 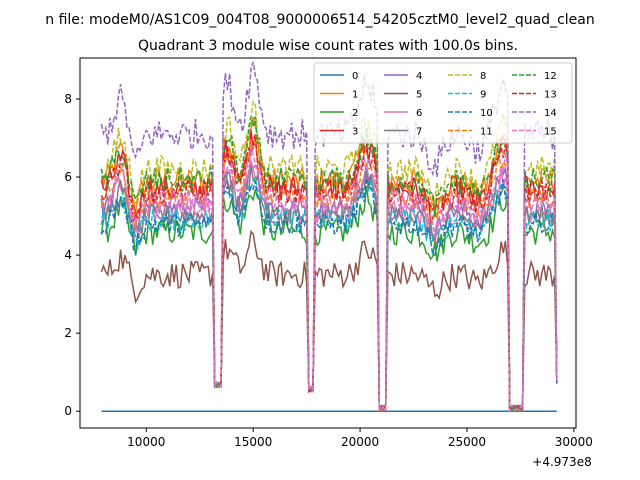 I want to click on legend-label: 14, so click(x=550, y=113).